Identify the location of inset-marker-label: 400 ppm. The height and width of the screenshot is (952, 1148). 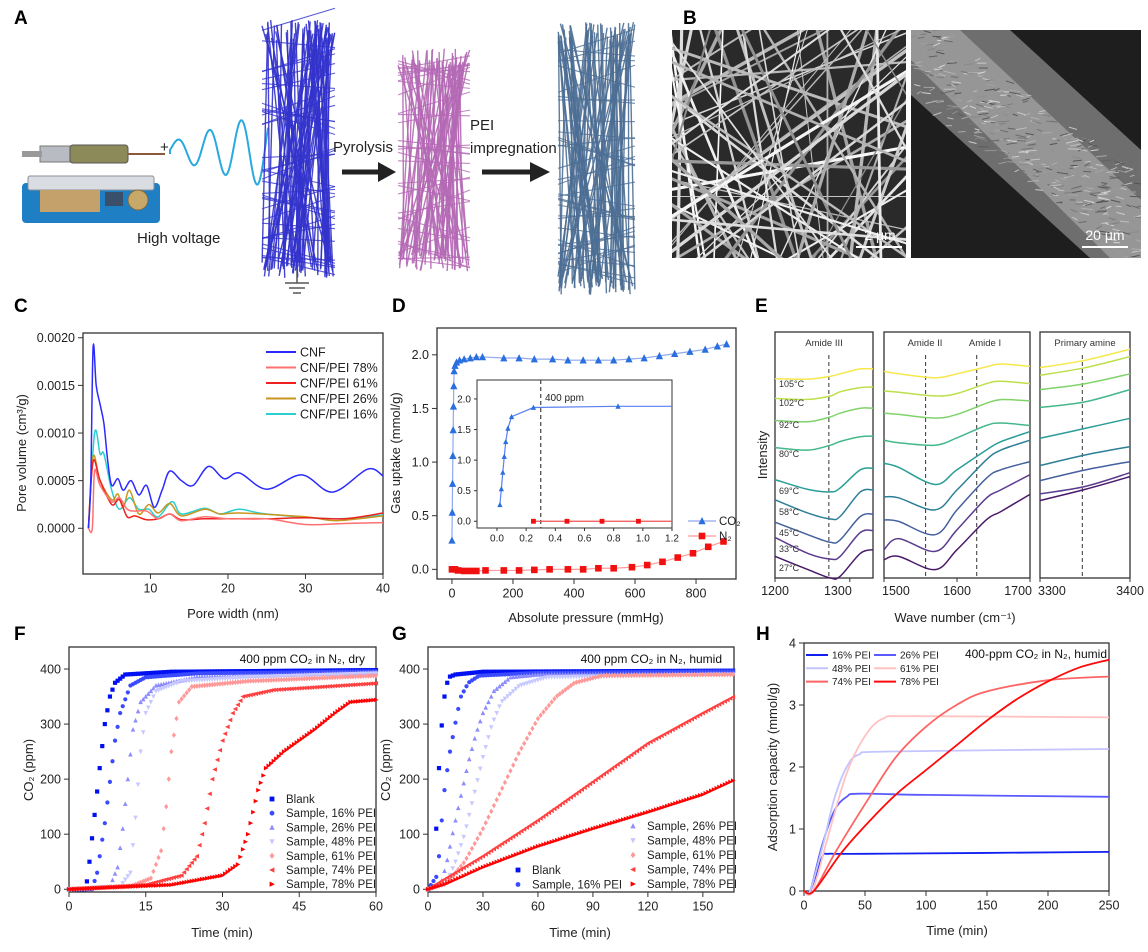
(564, 398).